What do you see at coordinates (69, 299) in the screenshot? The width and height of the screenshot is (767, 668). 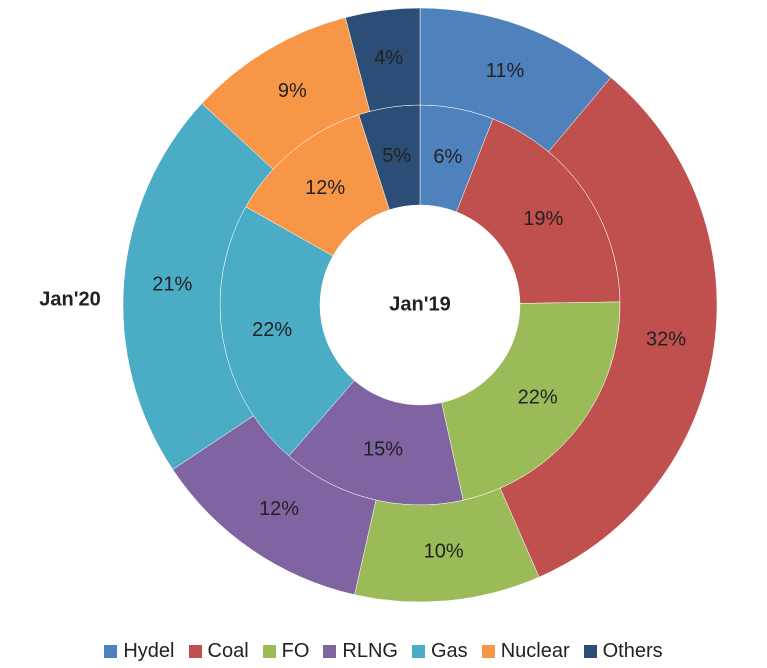 I see `outer-ring-label: Jan'20` at bounding box center [69, 299].